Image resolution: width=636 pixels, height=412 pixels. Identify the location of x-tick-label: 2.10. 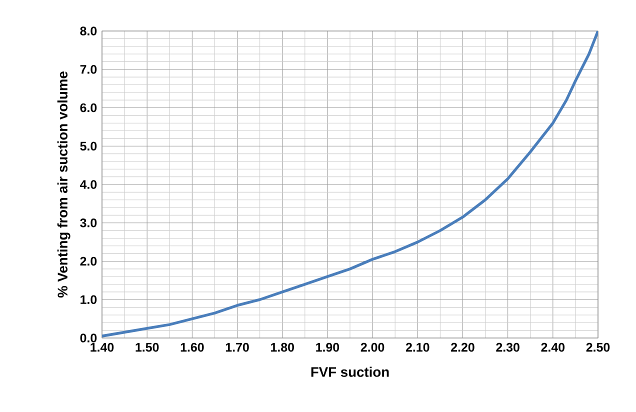
(418, 347).